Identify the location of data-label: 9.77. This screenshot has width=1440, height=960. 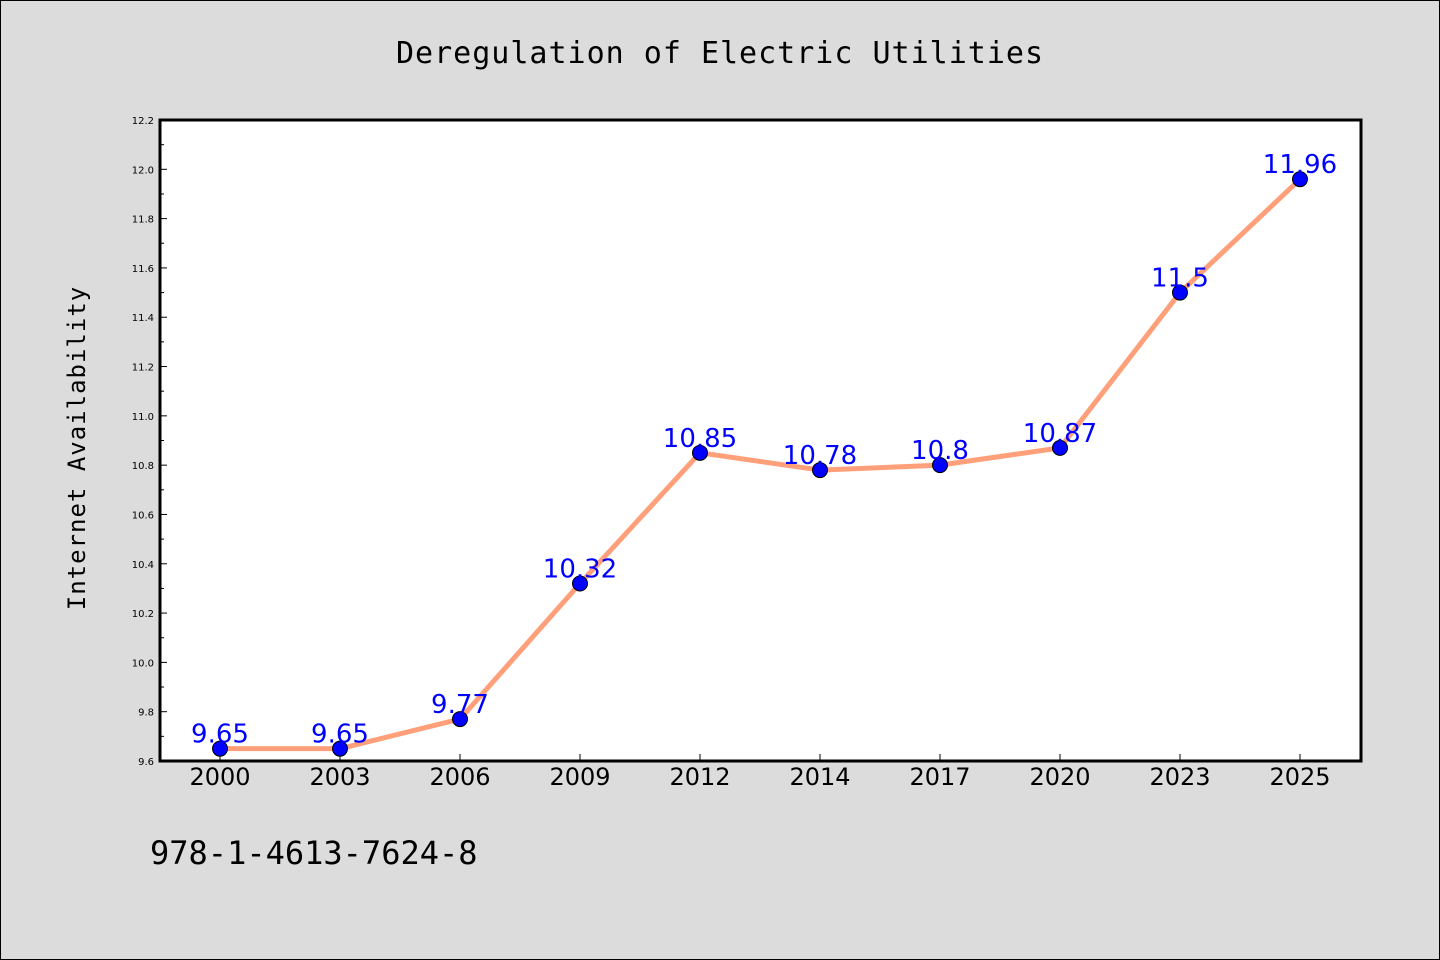
(460, 705).